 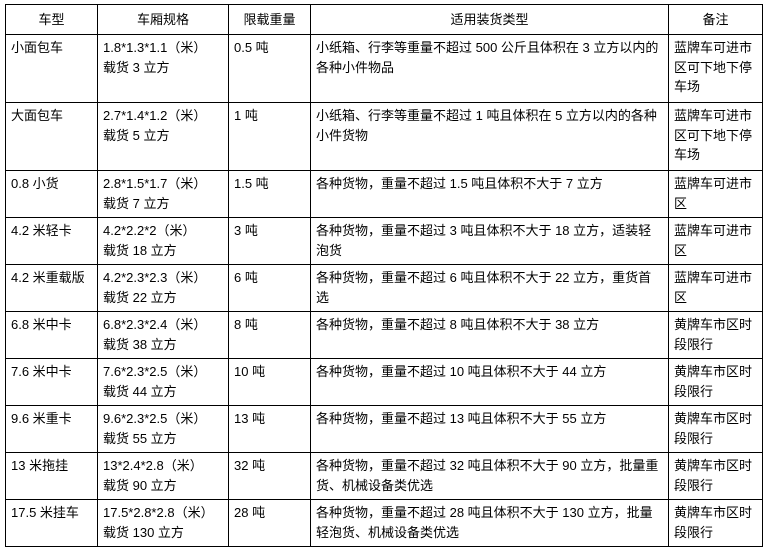 I want to click on cell-spec: 1.8*1.3*1.1（米） 载货 3 立方, so click(x=163, y=68).